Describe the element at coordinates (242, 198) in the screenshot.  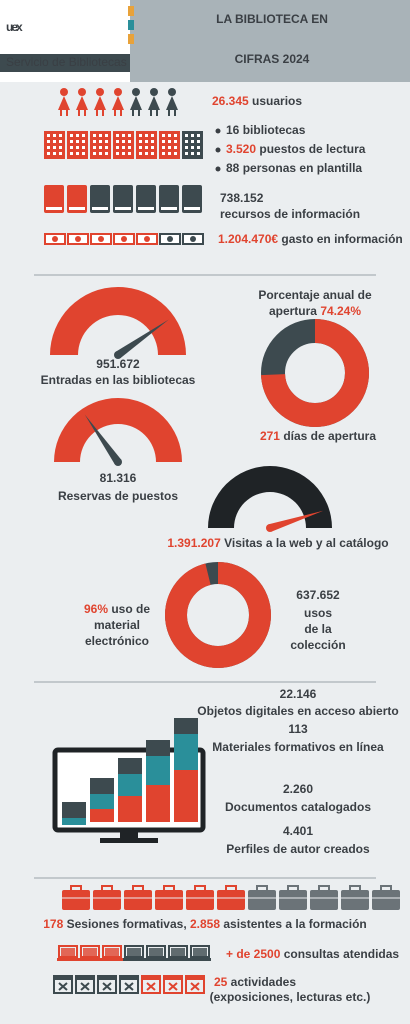
I see `resources-value: 738.152` at that location.